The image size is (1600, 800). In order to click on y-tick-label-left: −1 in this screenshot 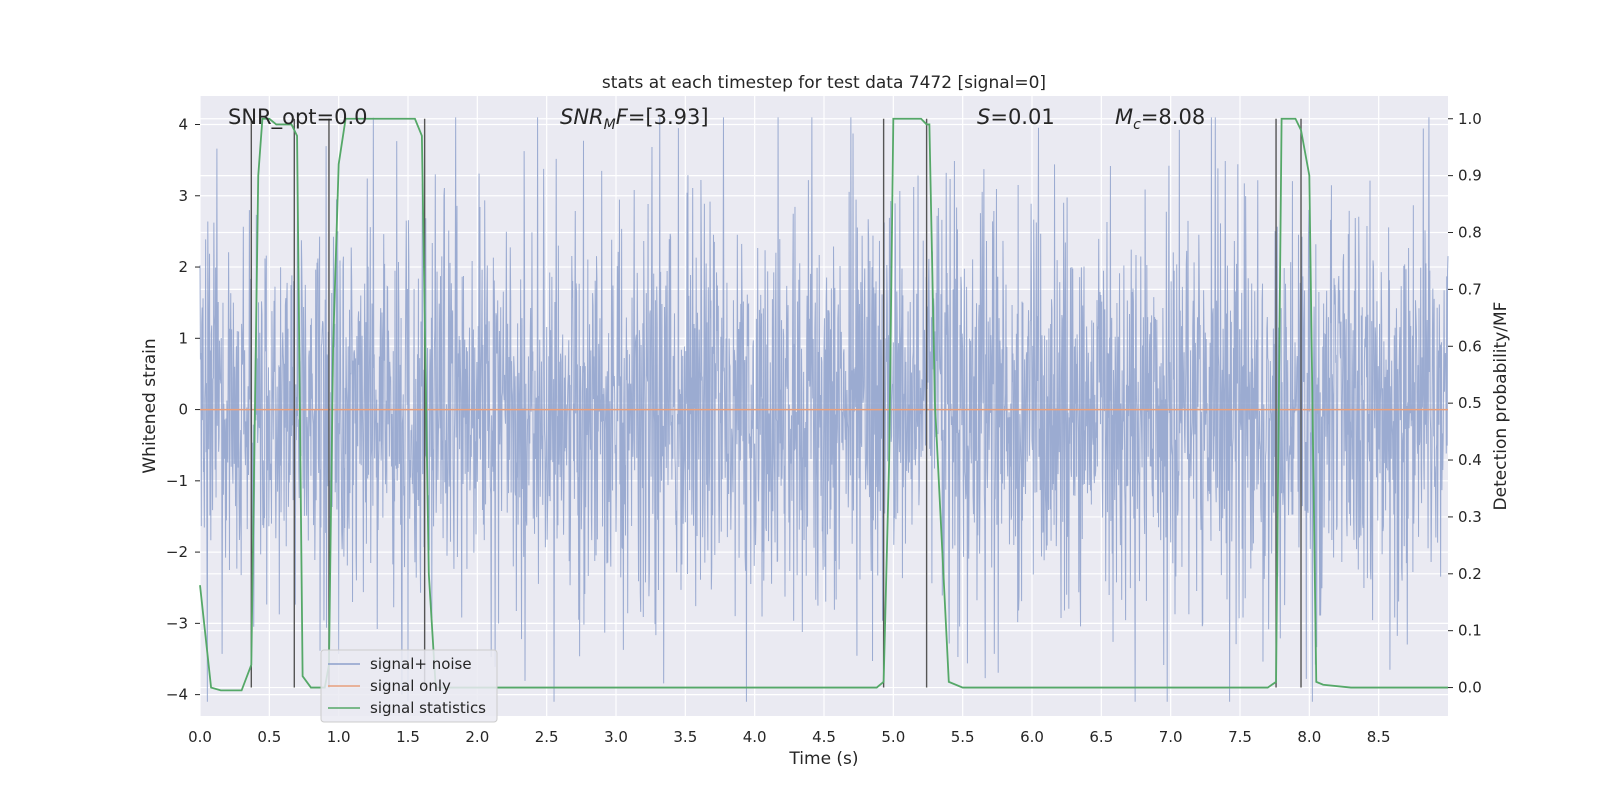, I will do `click(177, 481)`.